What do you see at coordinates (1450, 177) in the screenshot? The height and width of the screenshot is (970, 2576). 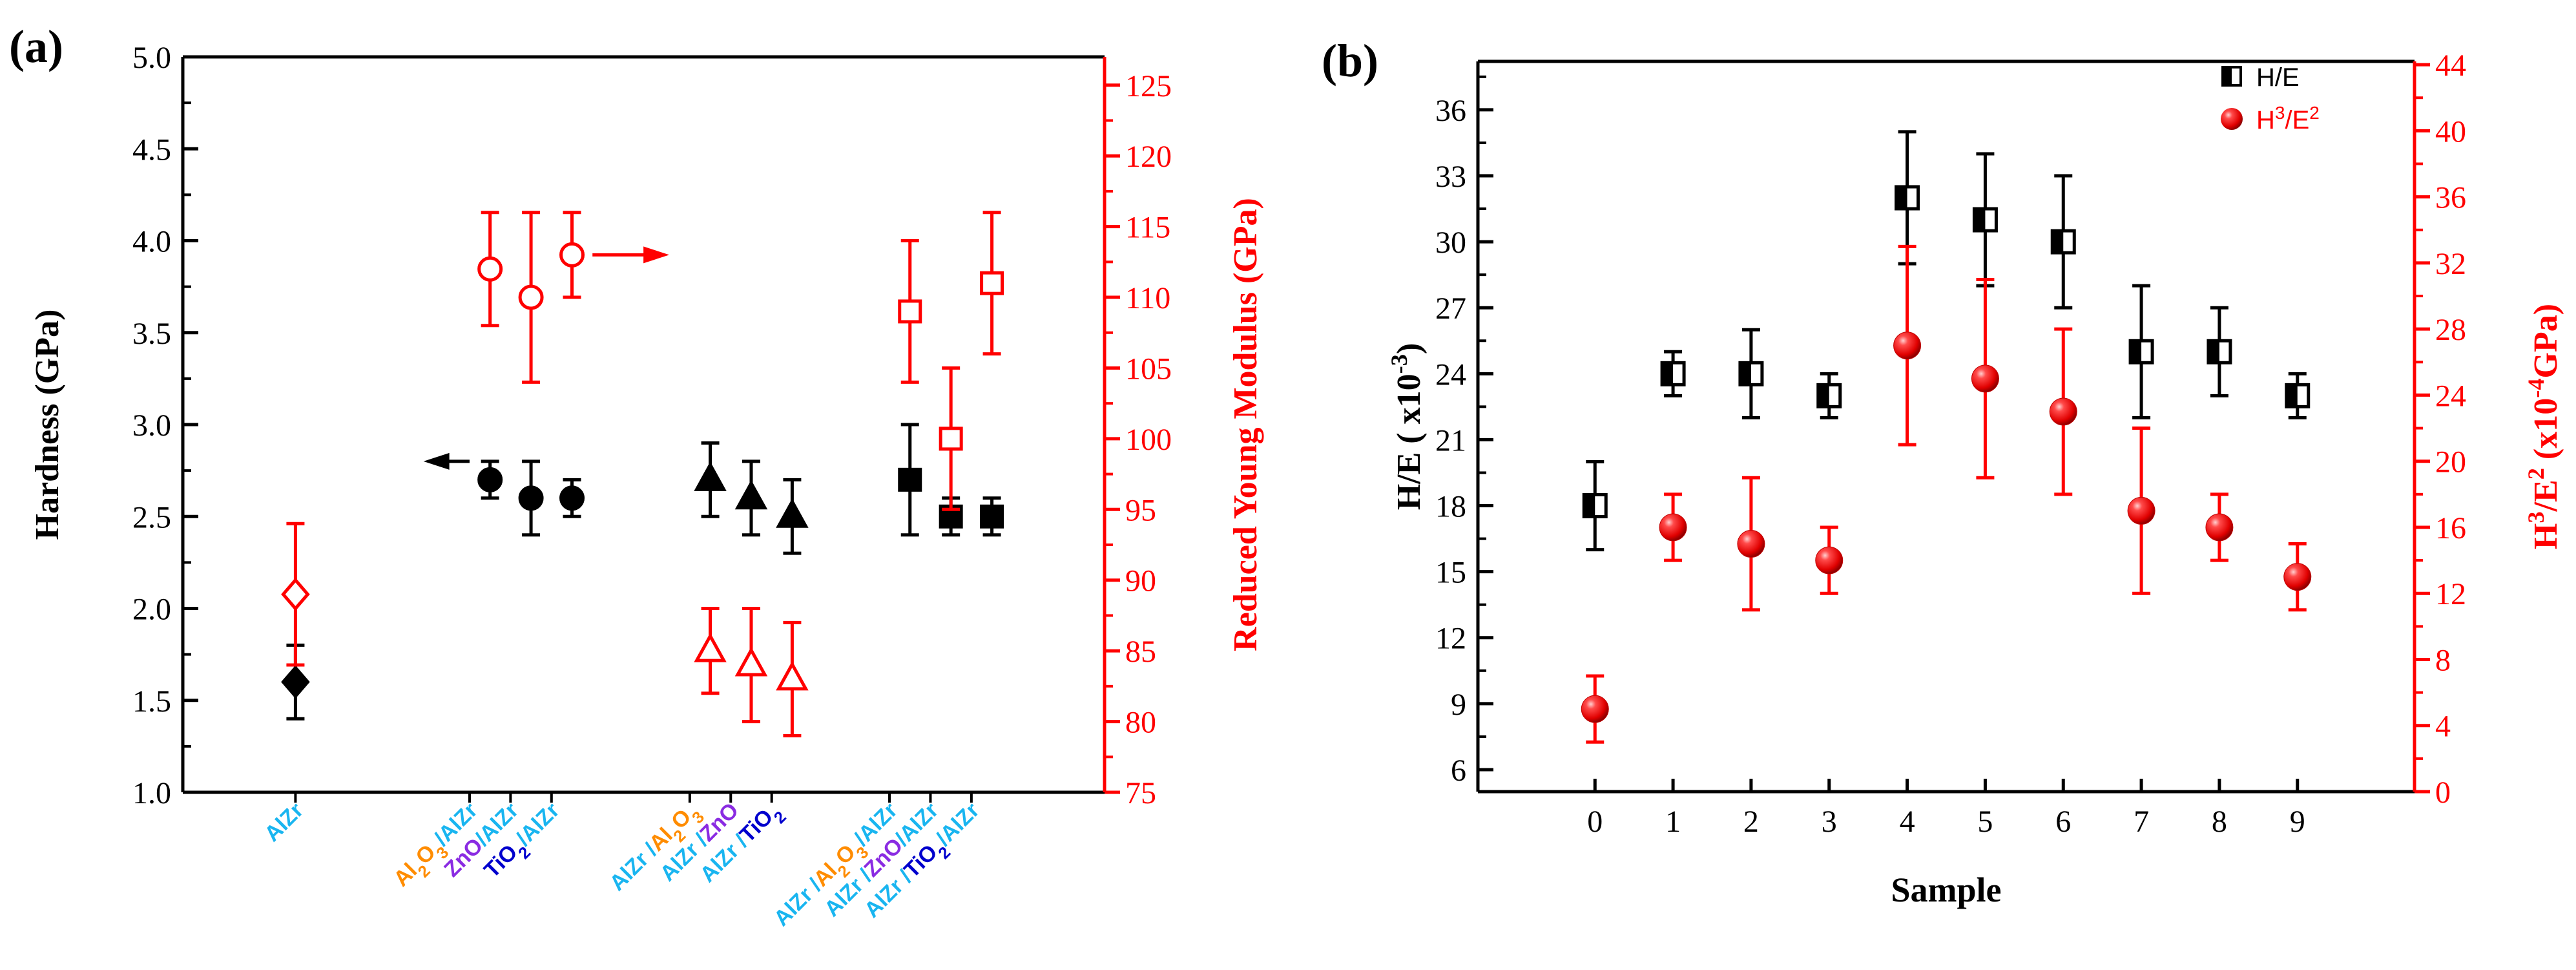 I see `left-tick-label: 33` at bounding box center [1450, 177].